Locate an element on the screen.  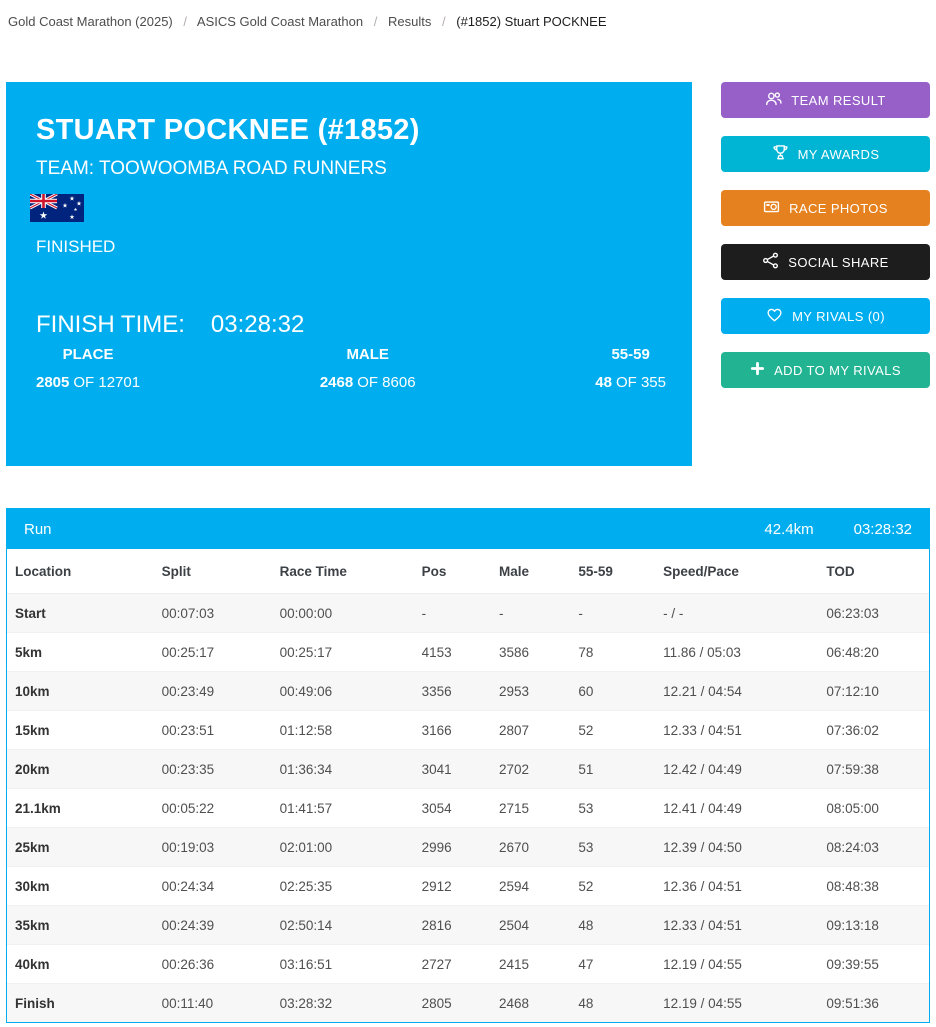
pos-cell: 2912 is located at coordinates (436, 886).